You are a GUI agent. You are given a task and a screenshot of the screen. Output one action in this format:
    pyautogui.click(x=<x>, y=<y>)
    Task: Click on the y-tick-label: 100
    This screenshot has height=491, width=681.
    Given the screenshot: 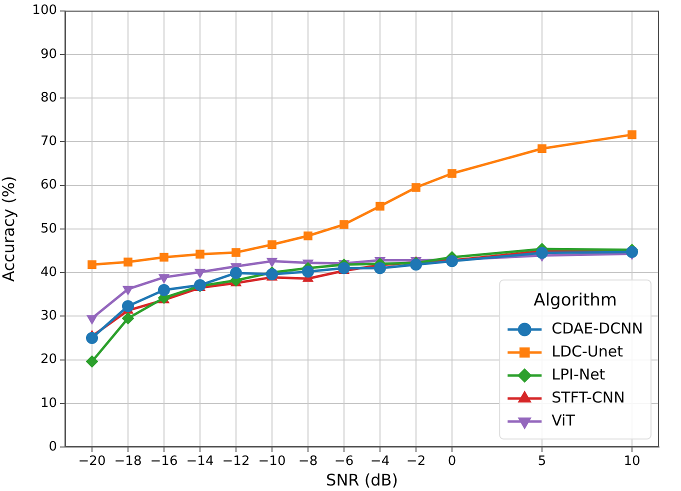 What is the action you would take?
    pyautogui.click(x=44, y=10)
    